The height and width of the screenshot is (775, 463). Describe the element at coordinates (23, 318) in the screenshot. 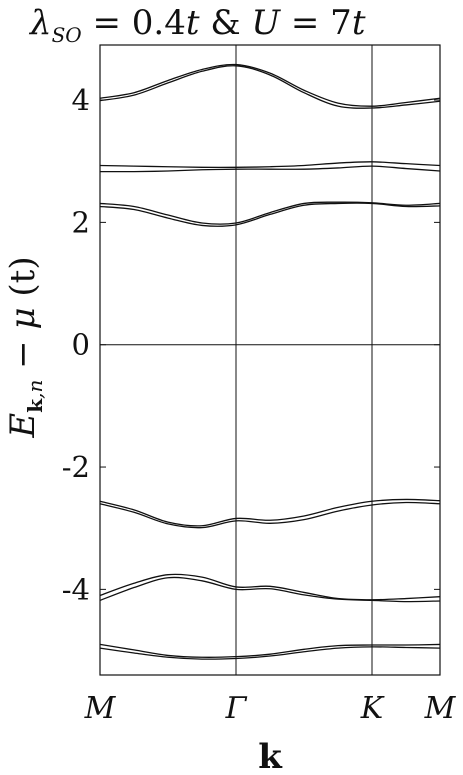

I see `ylabel-mu: μ` at that location.